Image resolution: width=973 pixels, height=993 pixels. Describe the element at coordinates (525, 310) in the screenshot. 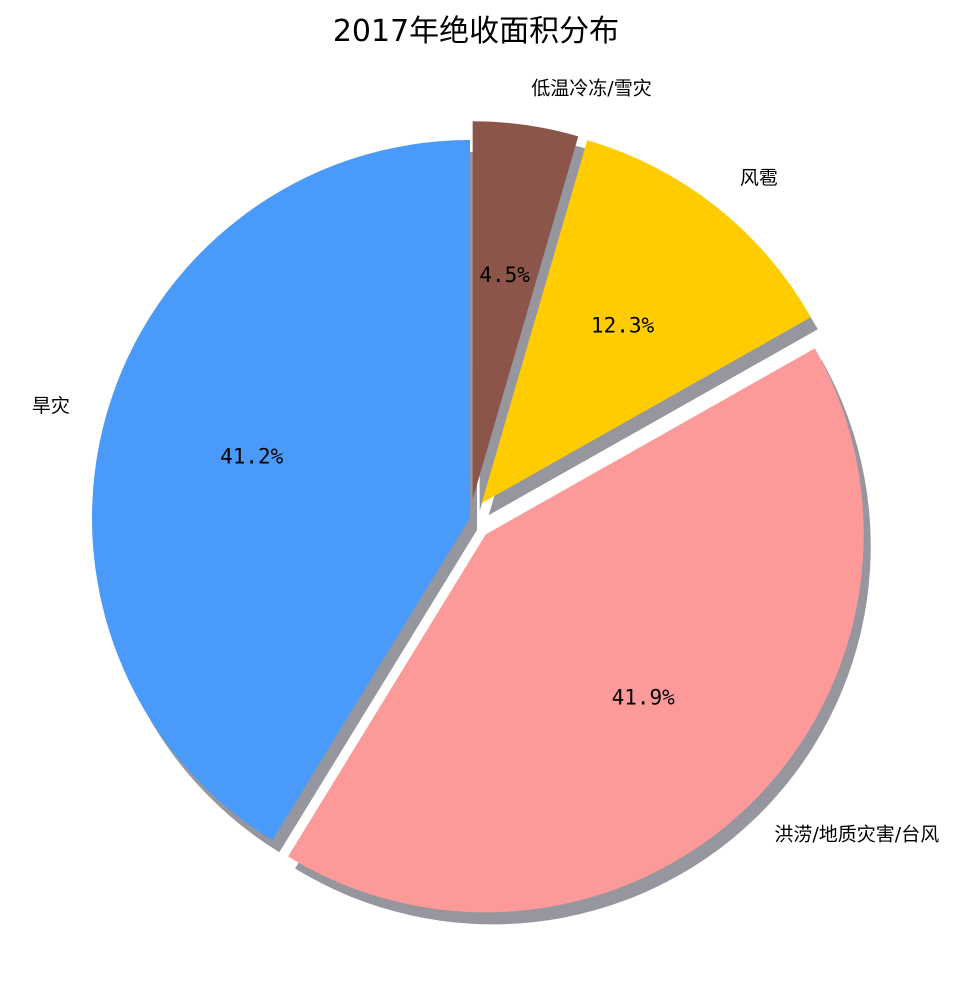

I see `slice-4-wedge` at that location.